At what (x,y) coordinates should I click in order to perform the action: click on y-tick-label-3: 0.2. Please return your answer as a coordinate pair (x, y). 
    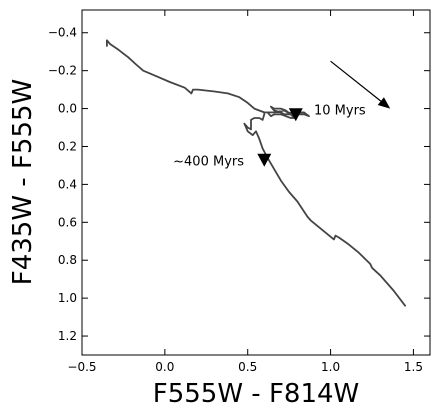
    Looking at the image, I should click on (67, 146).